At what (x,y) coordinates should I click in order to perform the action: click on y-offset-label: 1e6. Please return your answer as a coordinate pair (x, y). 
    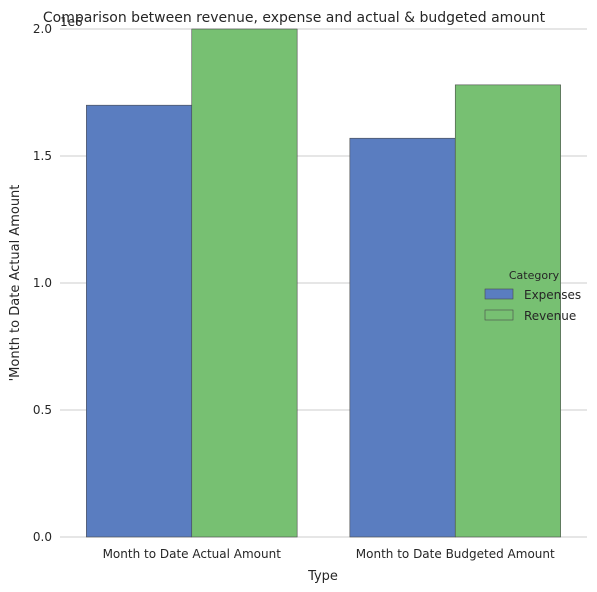
    Looking at the image, I should click on (71, 22).